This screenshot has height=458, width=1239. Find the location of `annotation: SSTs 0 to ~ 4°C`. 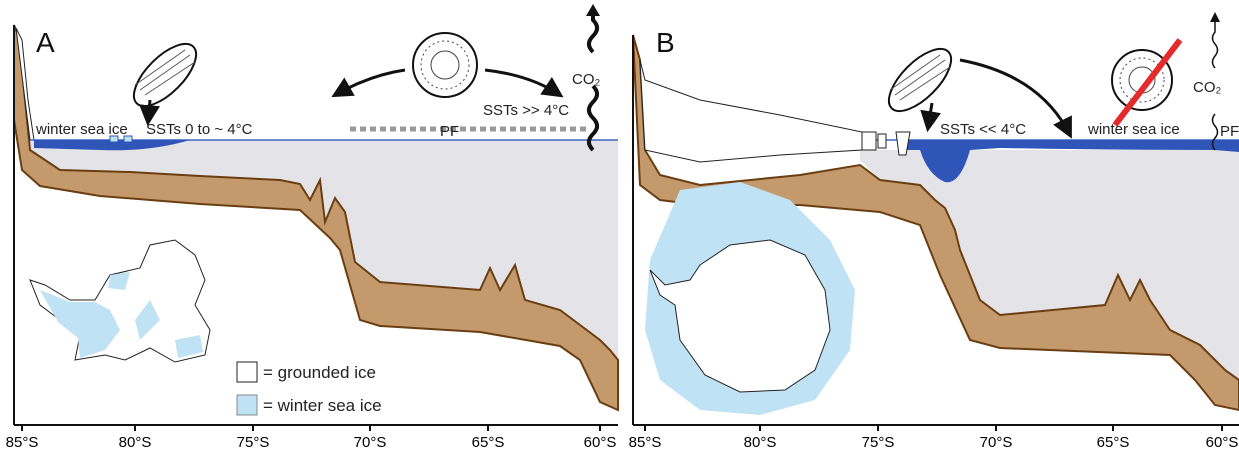

annotation: SSTs 0 to ~ 4°C is located at coordinates (199, 129).